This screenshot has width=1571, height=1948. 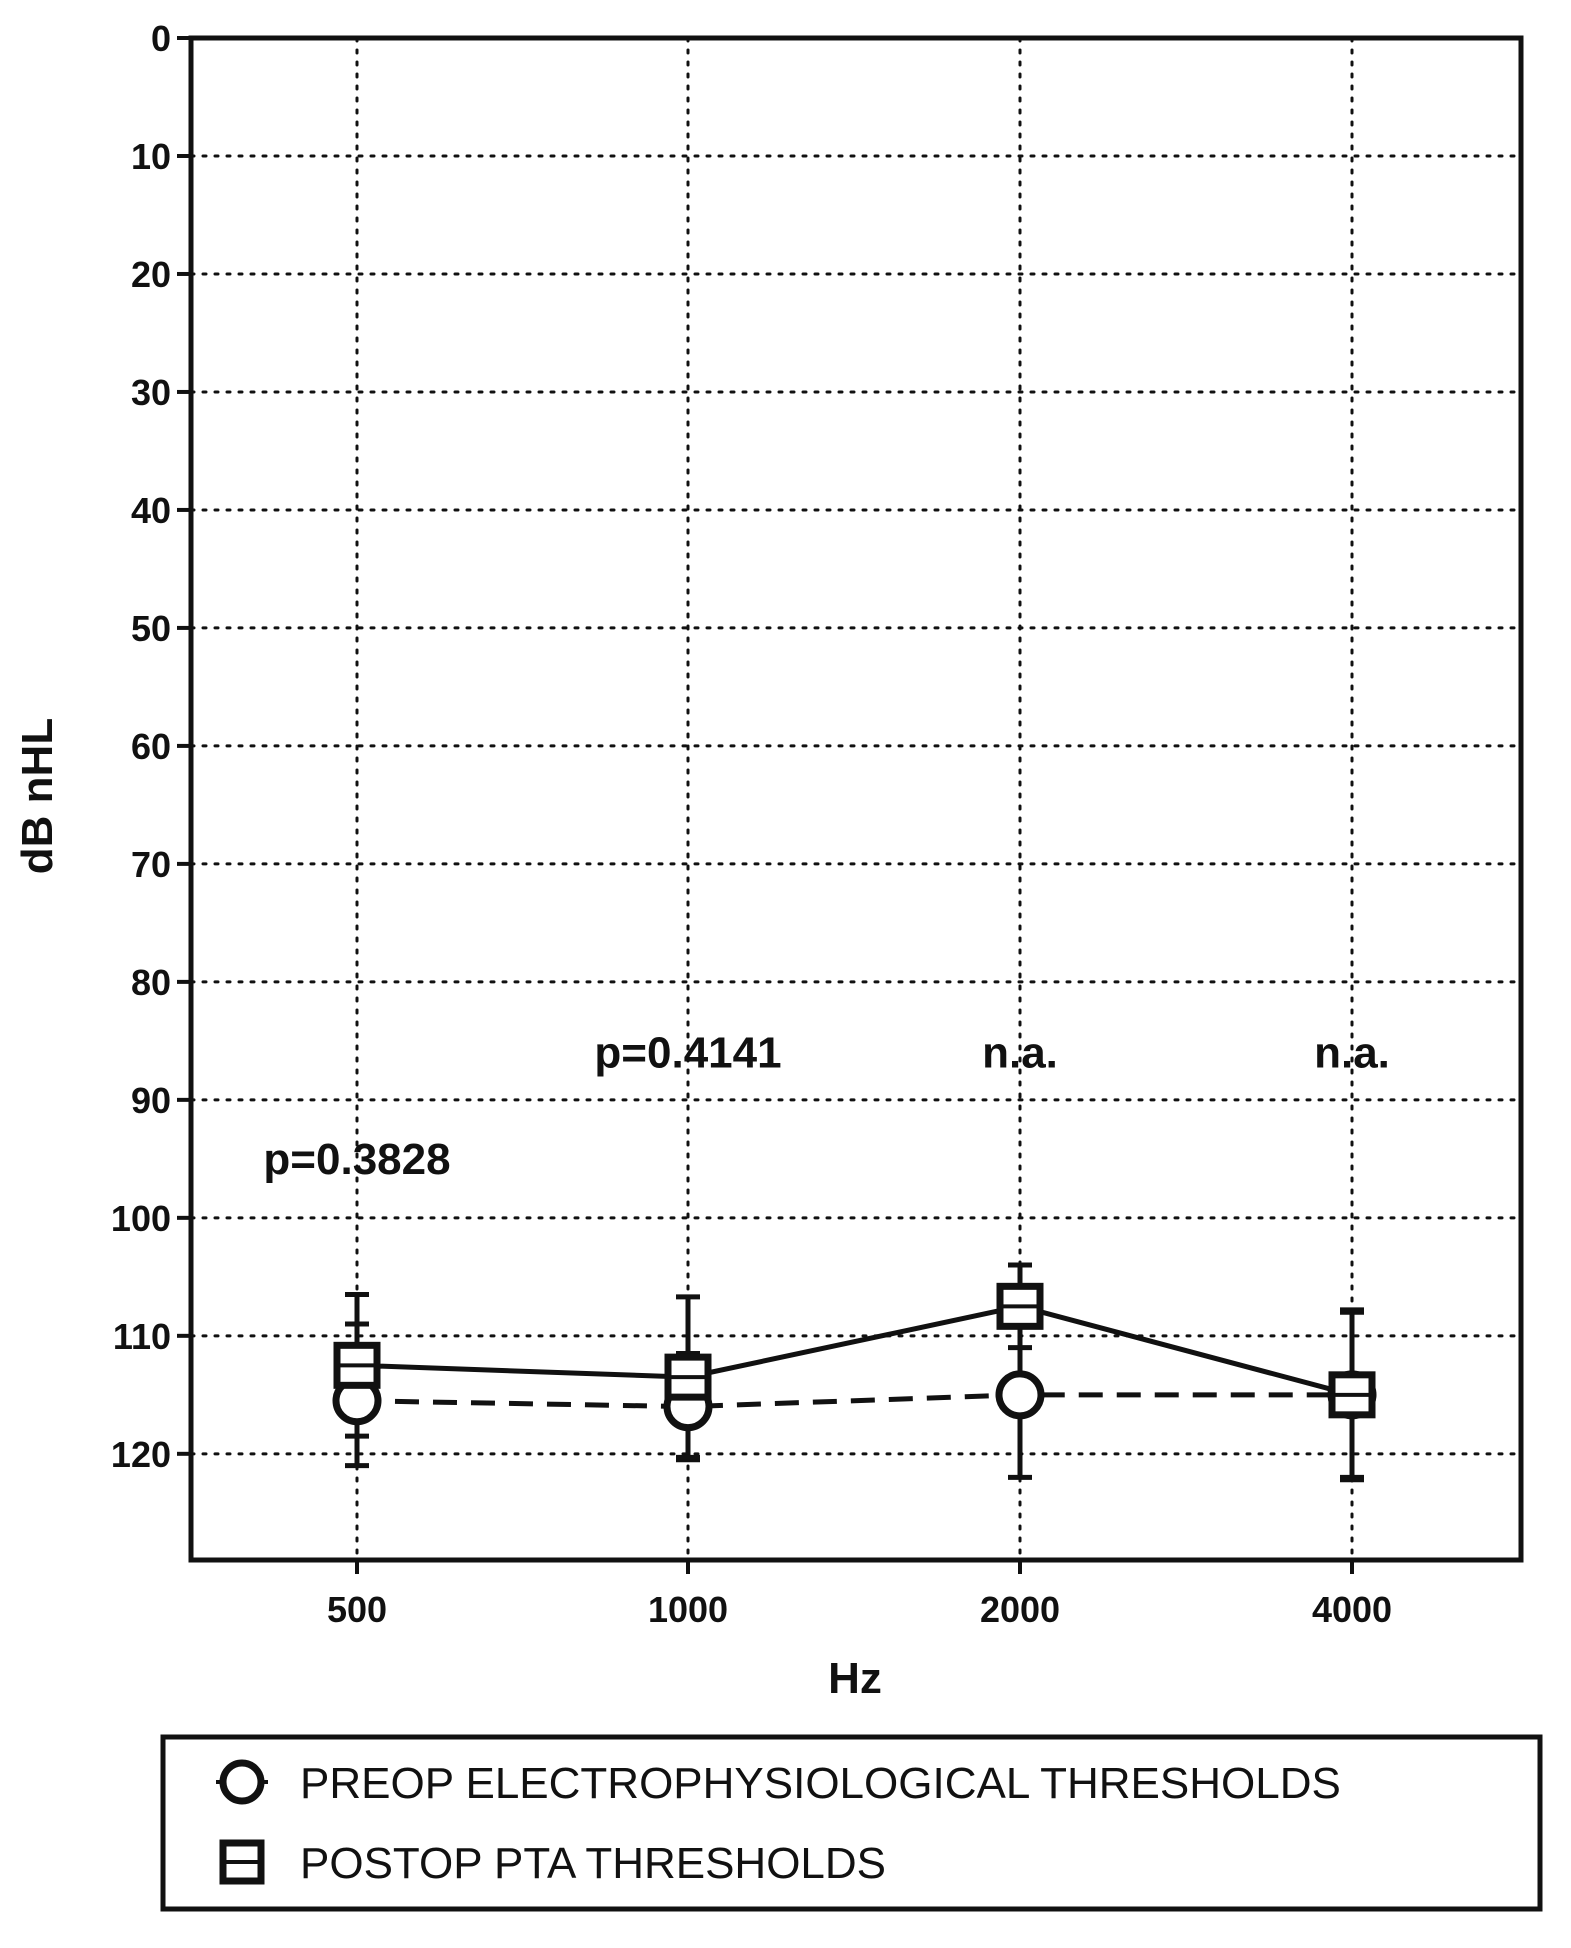 I want to click on y-tick-label: 40, so click(x=151, y=510).